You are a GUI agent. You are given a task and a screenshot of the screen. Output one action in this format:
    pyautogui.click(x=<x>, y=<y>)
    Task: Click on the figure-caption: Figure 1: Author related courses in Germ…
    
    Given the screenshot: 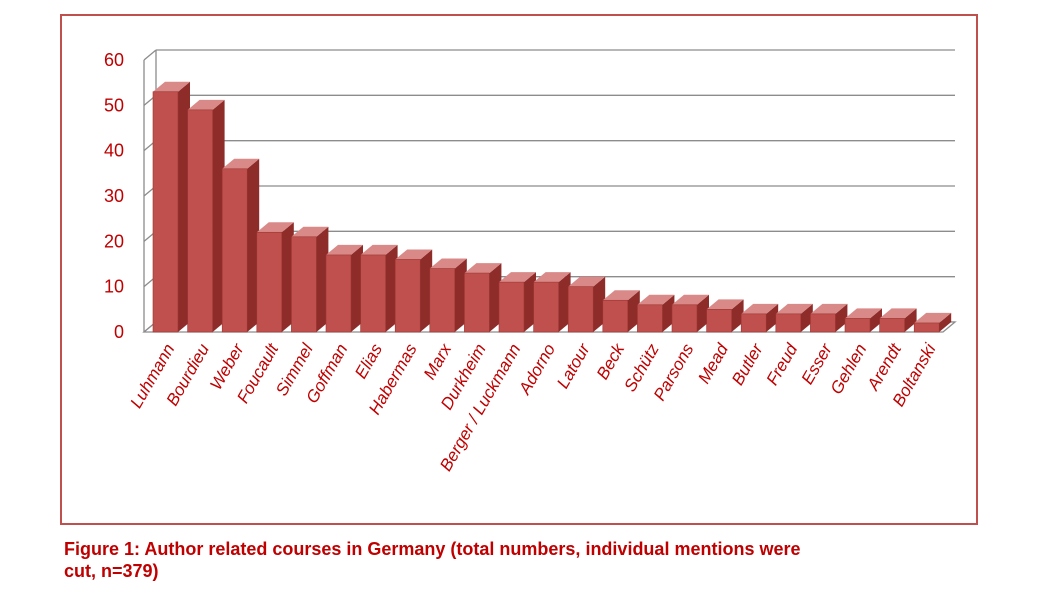 What is the action you would take?
    pyautogui.click(x=534, y=560)
    